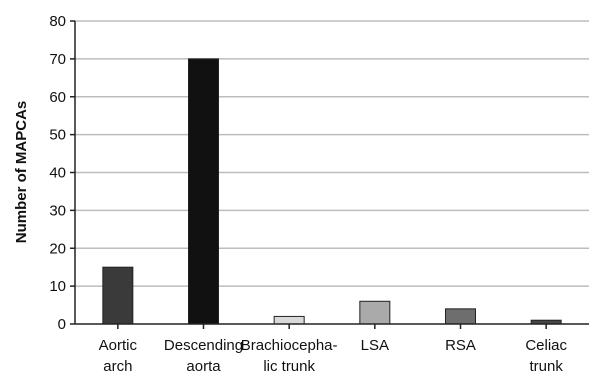 This screenshot has height=378, width=602. Describe the element at coordinates (57, 248) in the screenshot. I see `y-tick-label: 20` at that location.